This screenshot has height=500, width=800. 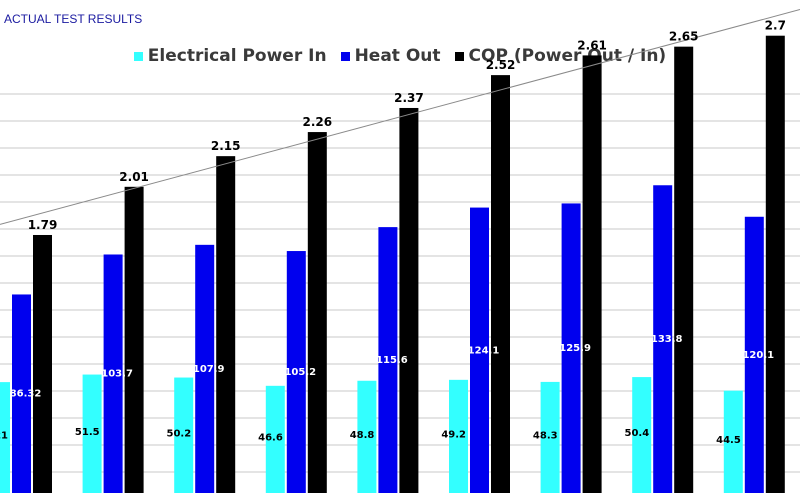 What do you see at coordinates (758, 355) in the screenshot?
I see `data-label-heat-out: 120.1` at bounding box center [758, 355].